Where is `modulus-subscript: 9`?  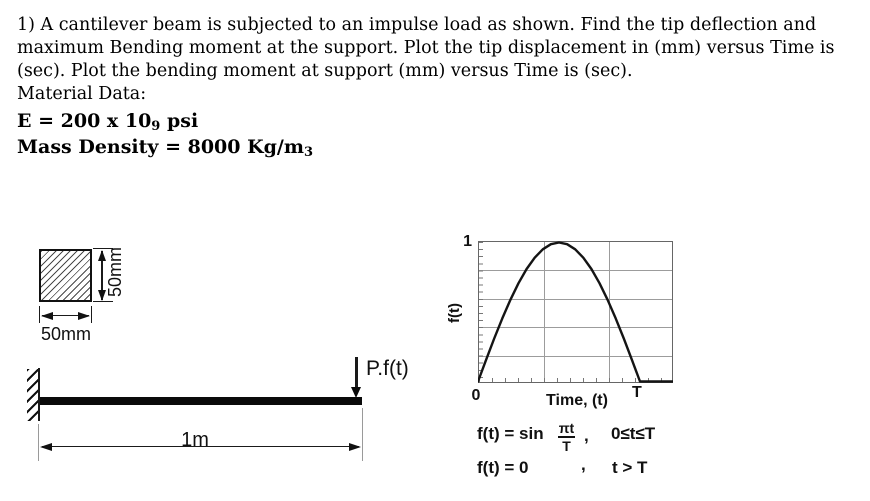 modulus-subscript: 9 is located at coordinates (156, 126).